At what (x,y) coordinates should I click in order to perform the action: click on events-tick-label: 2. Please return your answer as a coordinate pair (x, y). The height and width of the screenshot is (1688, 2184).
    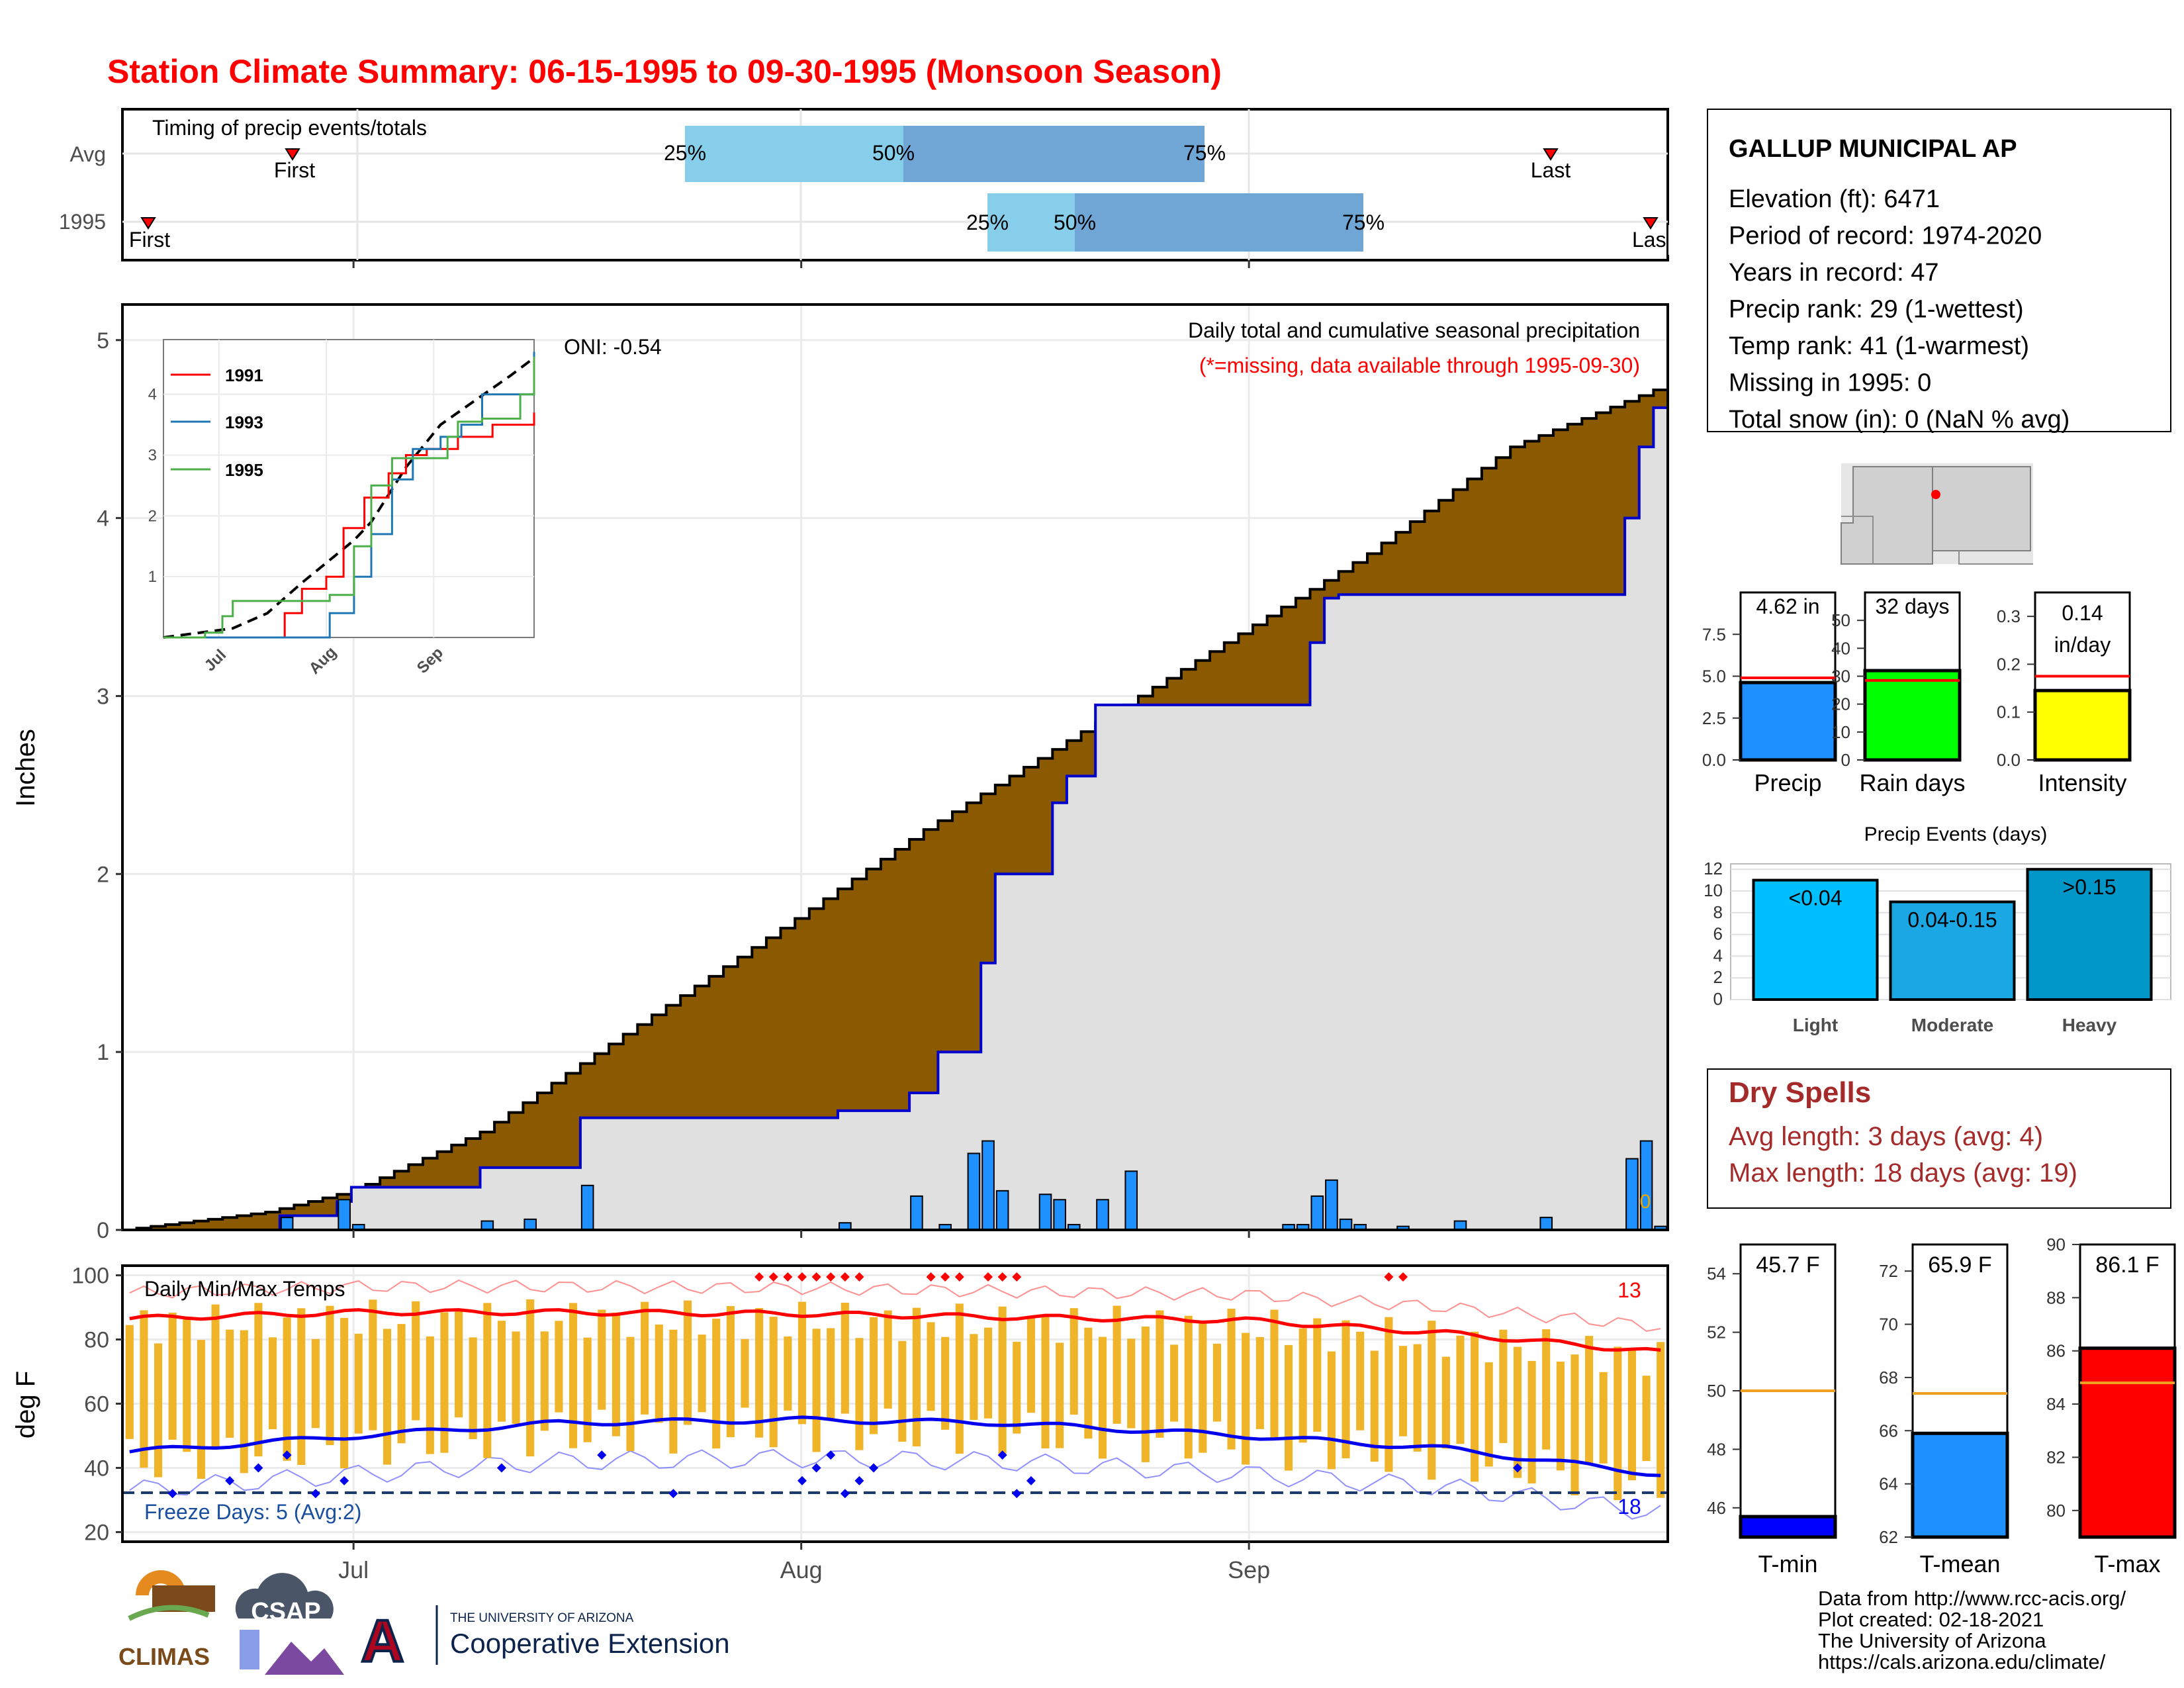
    Looking at the image, I should click on (1718, 977).